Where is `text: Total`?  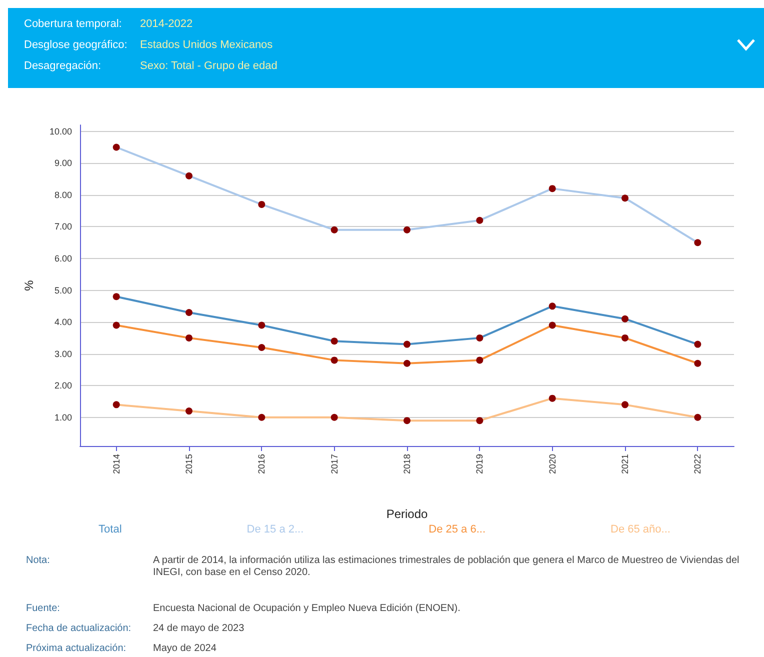 text: Total is located at coordinates (110, 530).